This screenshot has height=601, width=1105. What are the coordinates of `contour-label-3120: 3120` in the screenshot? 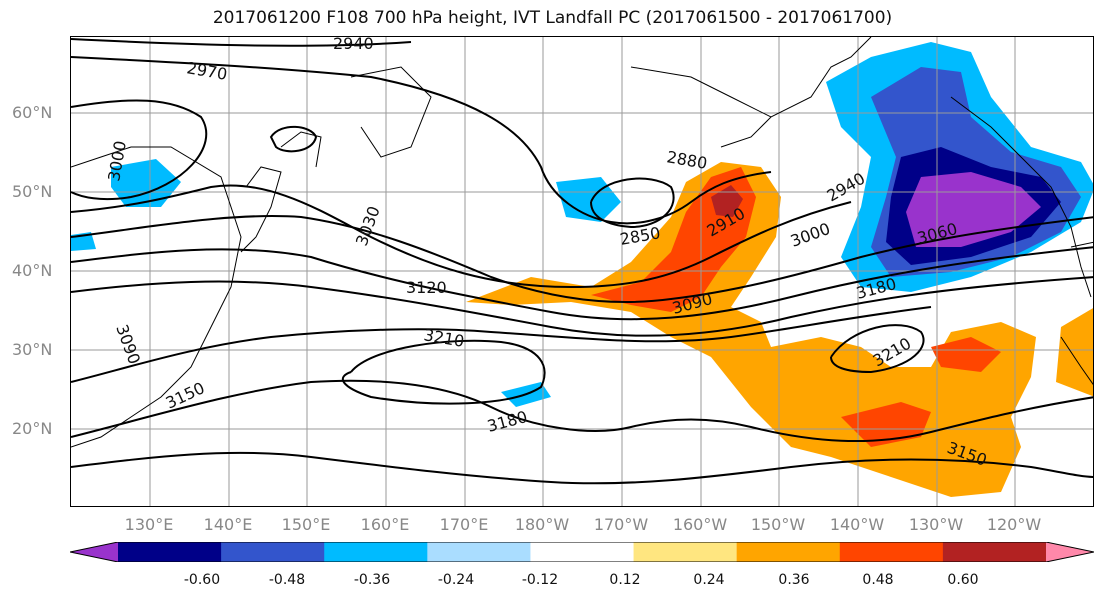 It's located at (426, 287).